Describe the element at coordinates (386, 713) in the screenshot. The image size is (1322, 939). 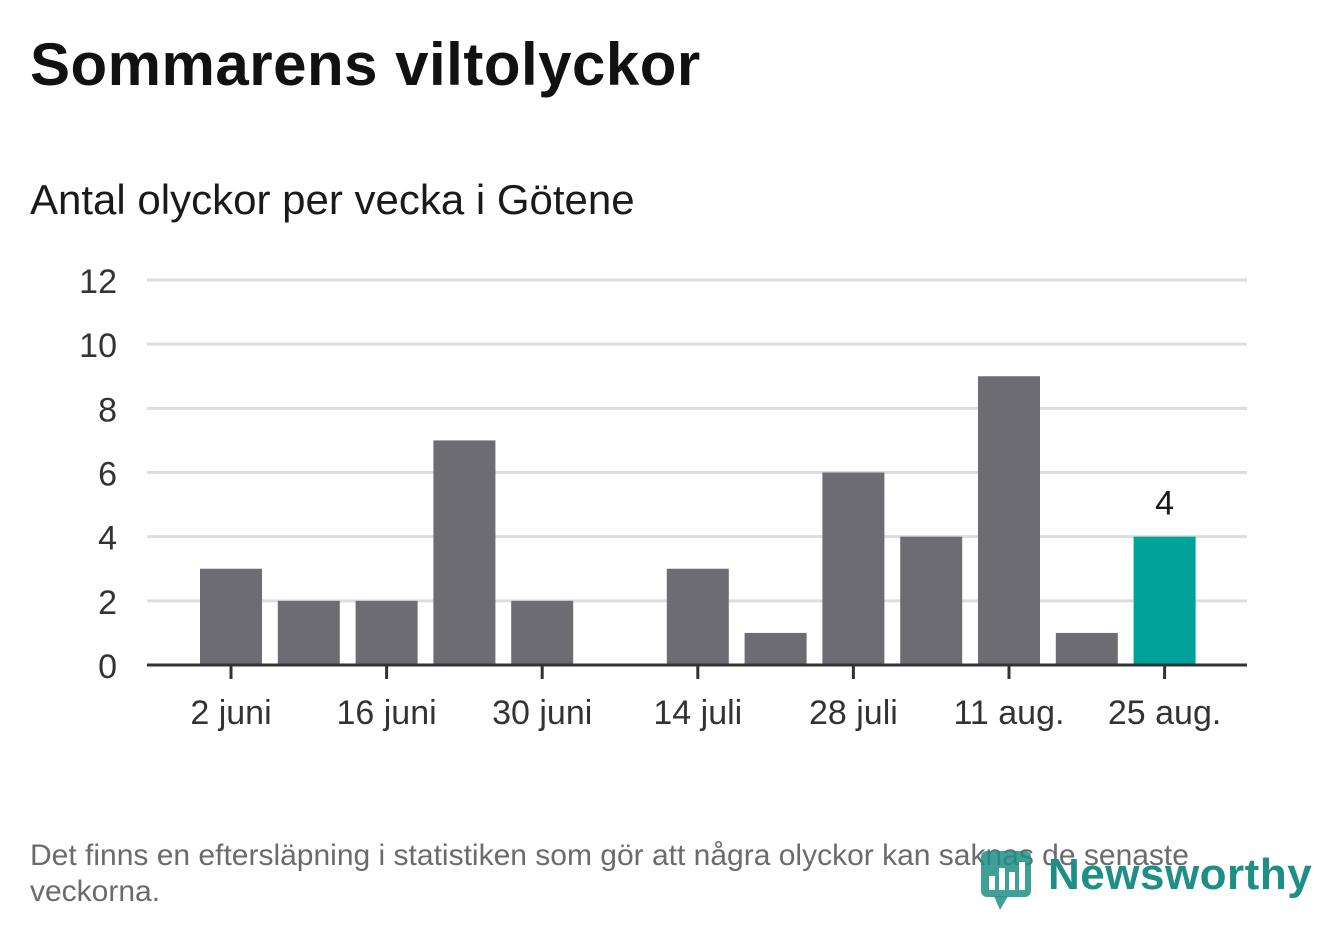
I see `x-tick-label: 16 juni` at that location.